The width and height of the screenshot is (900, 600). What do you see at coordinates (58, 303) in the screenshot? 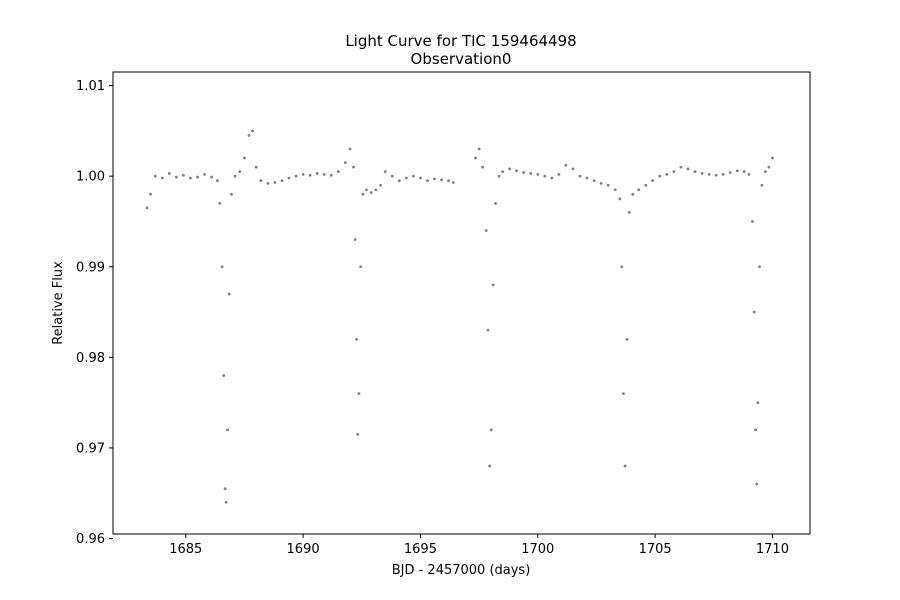
I see `y-axis-label: Relative Flux` at bounding box center [58, 303].